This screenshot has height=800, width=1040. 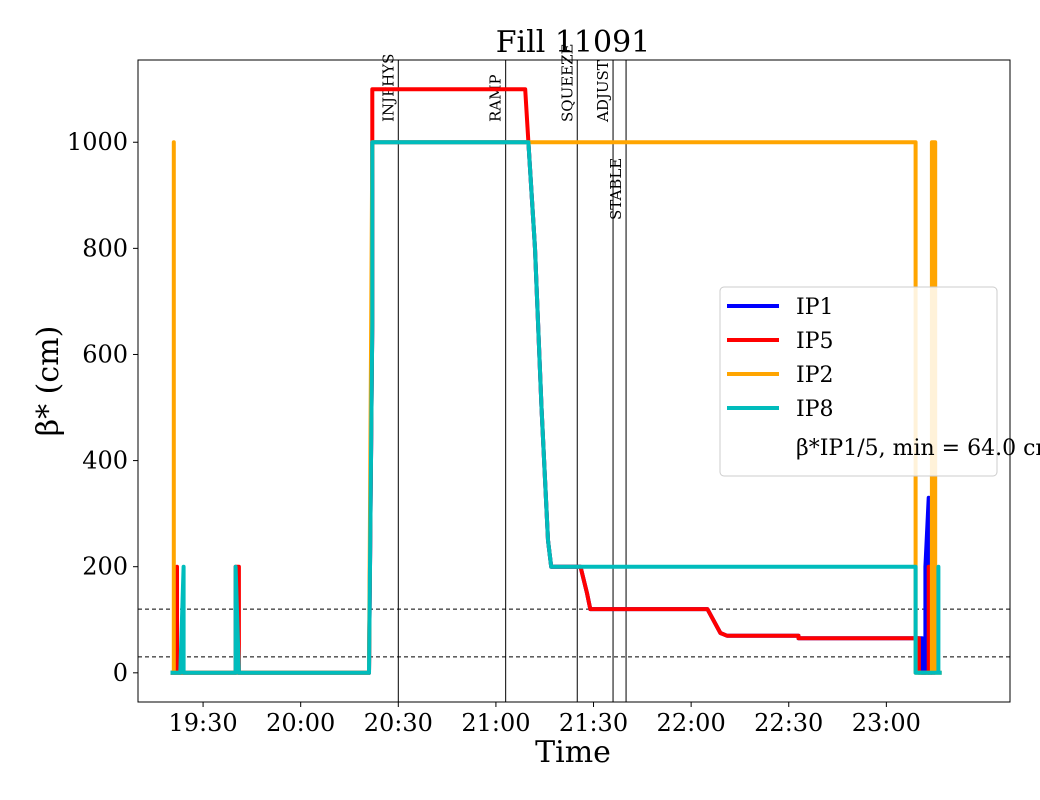 I want to click on legend: IP1 IP5 IP2 IP8 β*IP1/5, min = 64.0 cm, so click(x=879, y=381).